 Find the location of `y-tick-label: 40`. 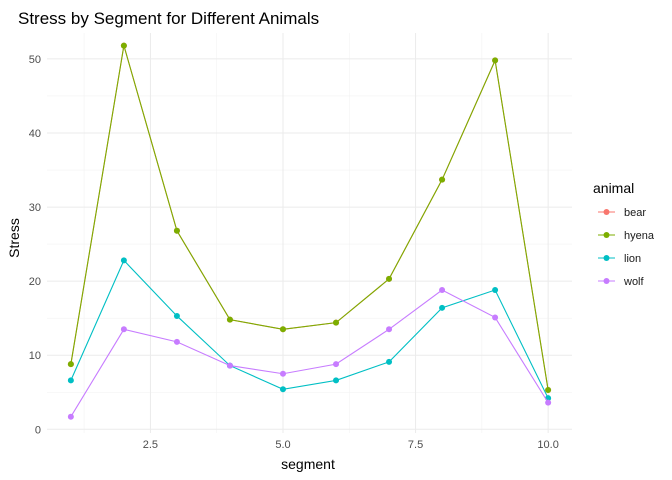

y-tick-label: 40 is located at coordinates (35, 134).